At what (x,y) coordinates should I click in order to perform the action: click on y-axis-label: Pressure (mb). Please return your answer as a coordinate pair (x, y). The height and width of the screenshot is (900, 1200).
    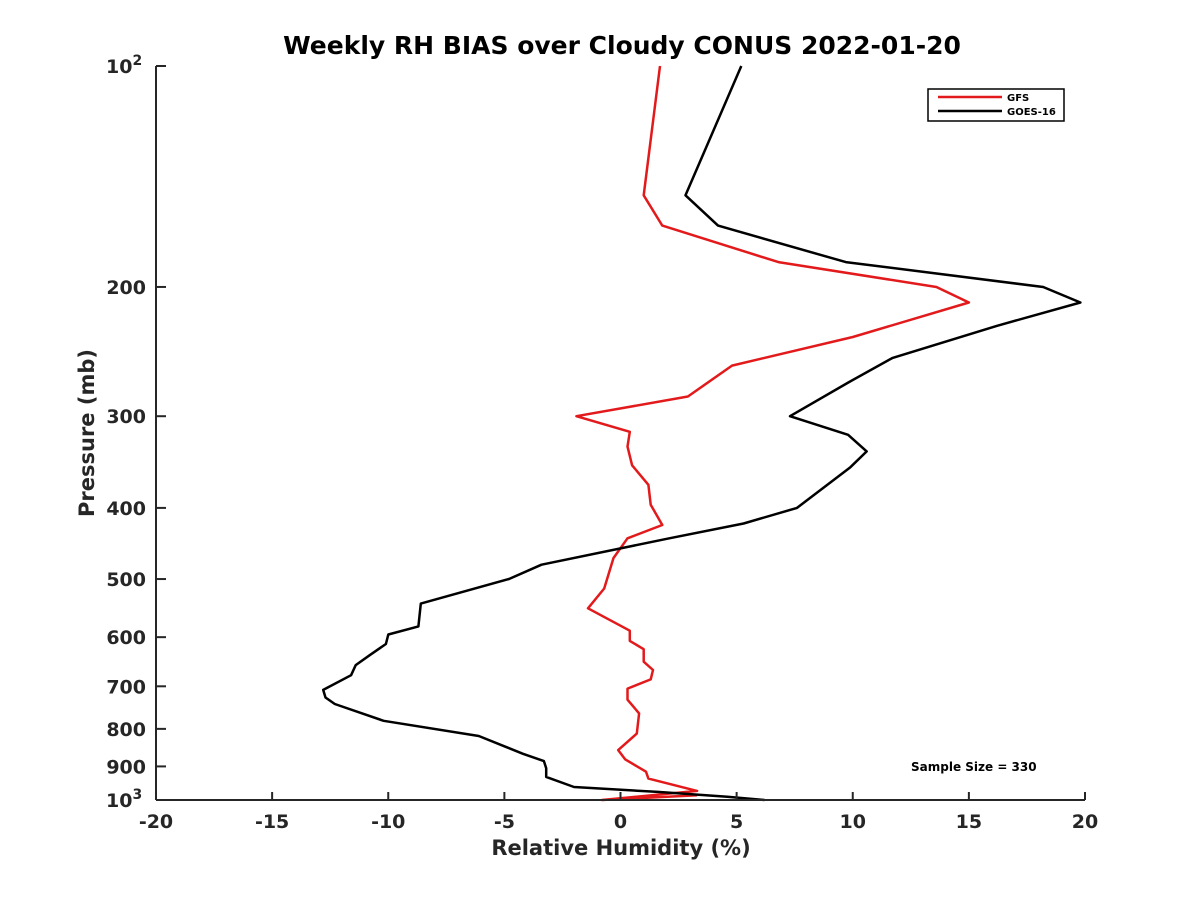
    Looking at the image, I should click on (87, 433).